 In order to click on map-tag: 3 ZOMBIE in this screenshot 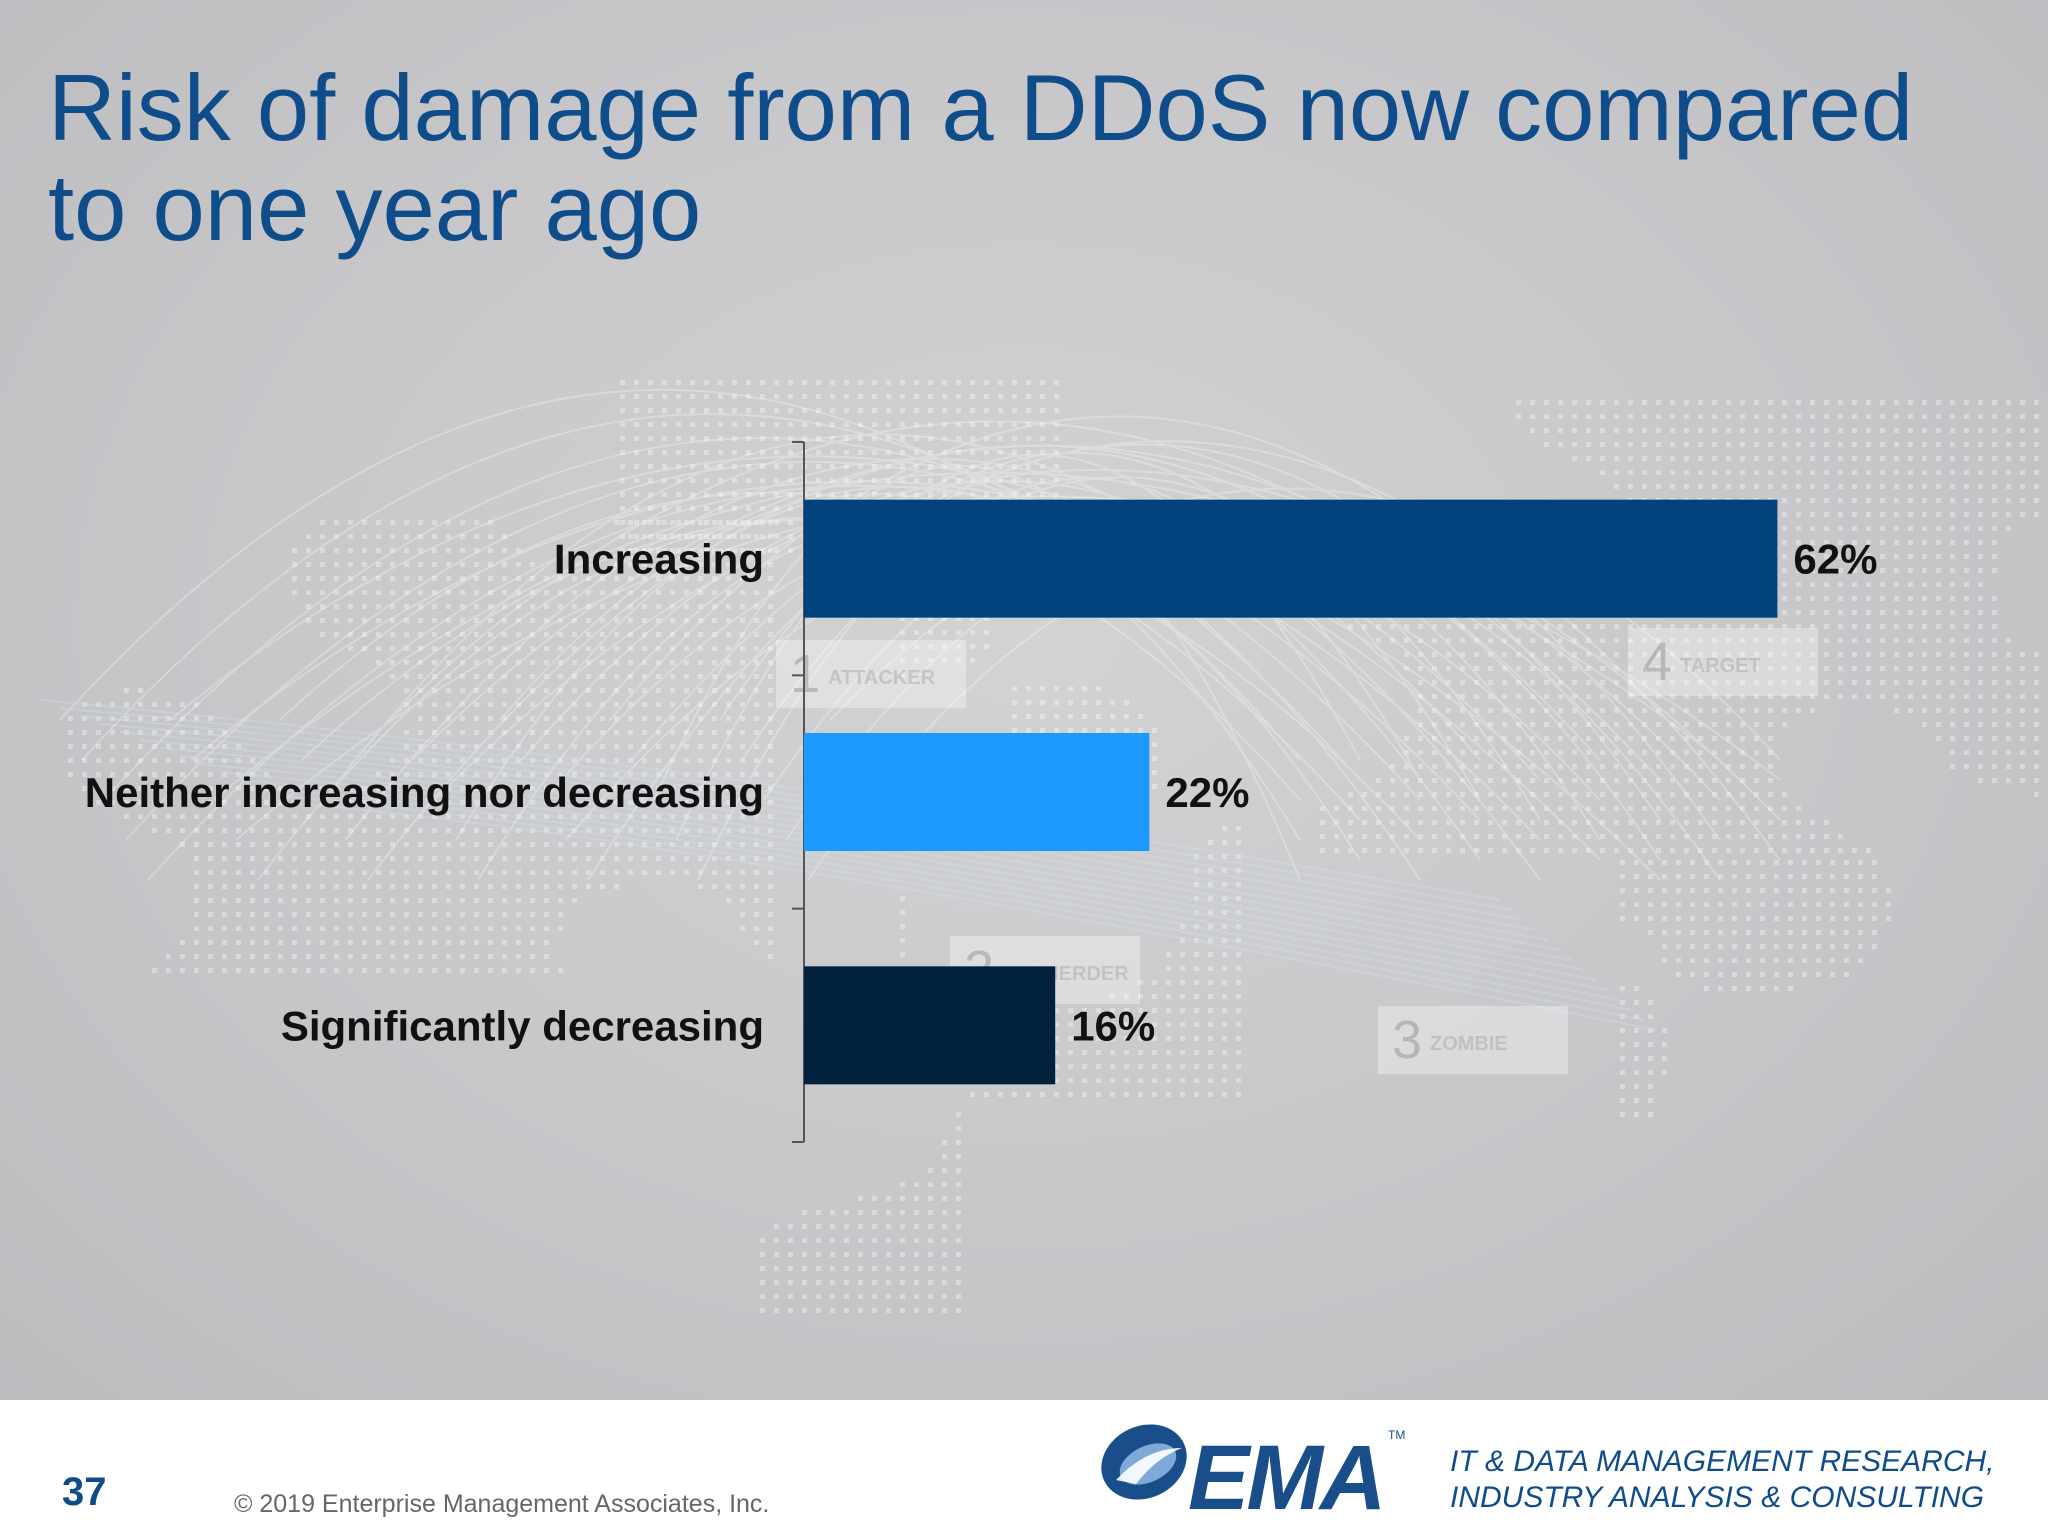, I will do `click(1473, 1040)`.